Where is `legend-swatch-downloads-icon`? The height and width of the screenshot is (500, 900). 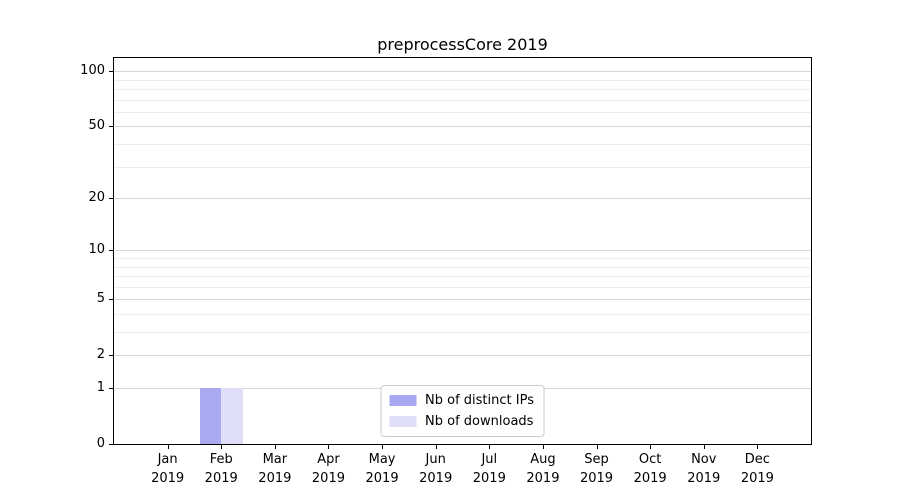
legend-swatch-downloads-icon is located at coordinates (403, 421).